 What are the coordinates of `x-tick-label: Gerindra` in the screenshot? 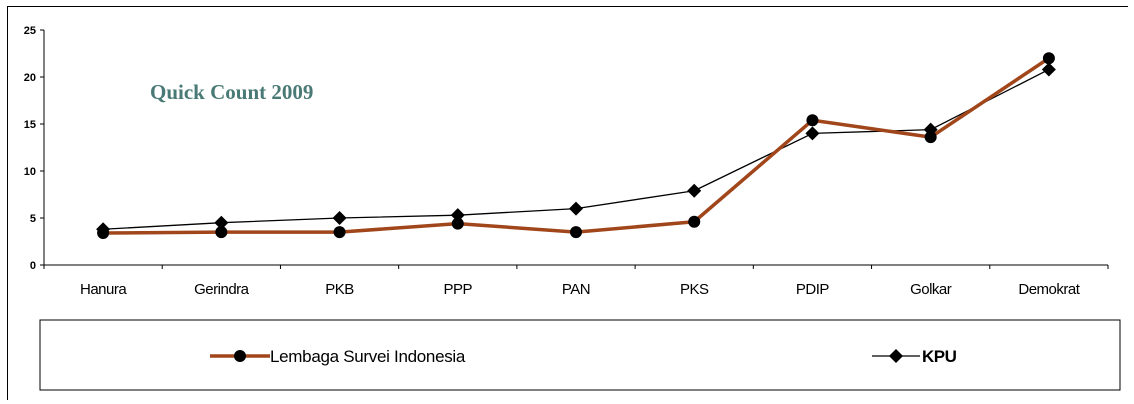 It's located at (222, 289).